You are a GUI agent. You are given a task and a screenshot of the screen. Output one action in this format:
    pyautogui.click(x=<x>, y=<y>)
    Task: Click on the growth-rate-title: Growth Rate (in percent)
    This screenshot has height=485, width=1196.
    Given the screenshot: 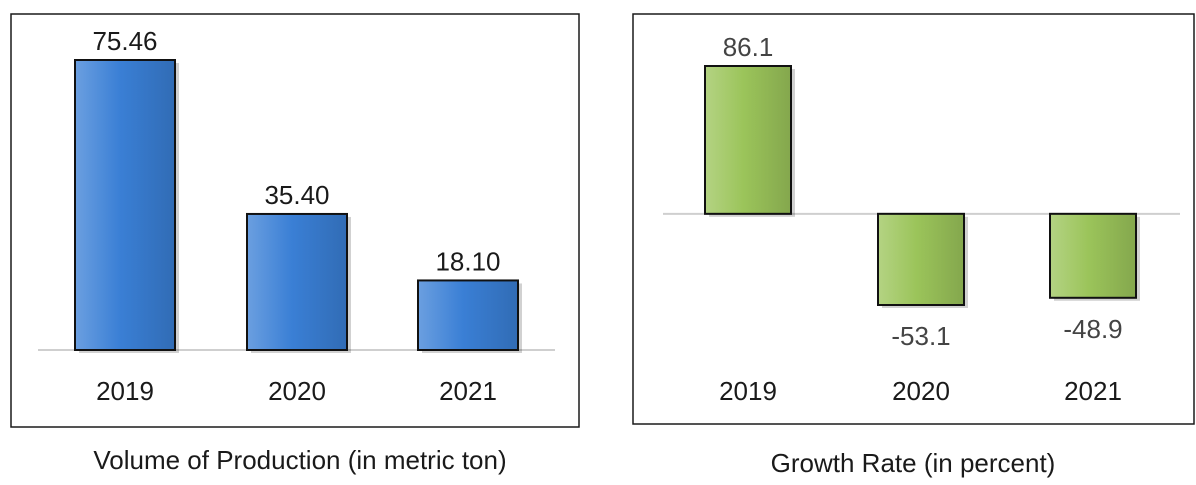 What is the action you would take?
    pyautogui.click(x=913, y=463)
    